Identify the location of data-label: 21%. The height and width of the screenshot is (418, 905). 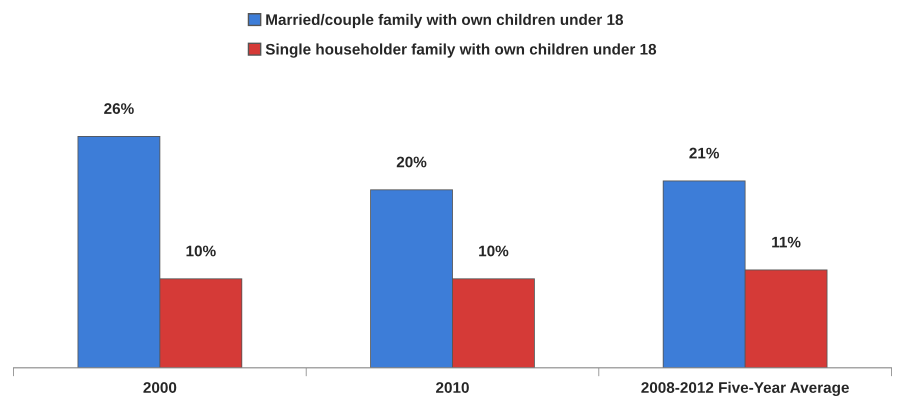
(704, 153).